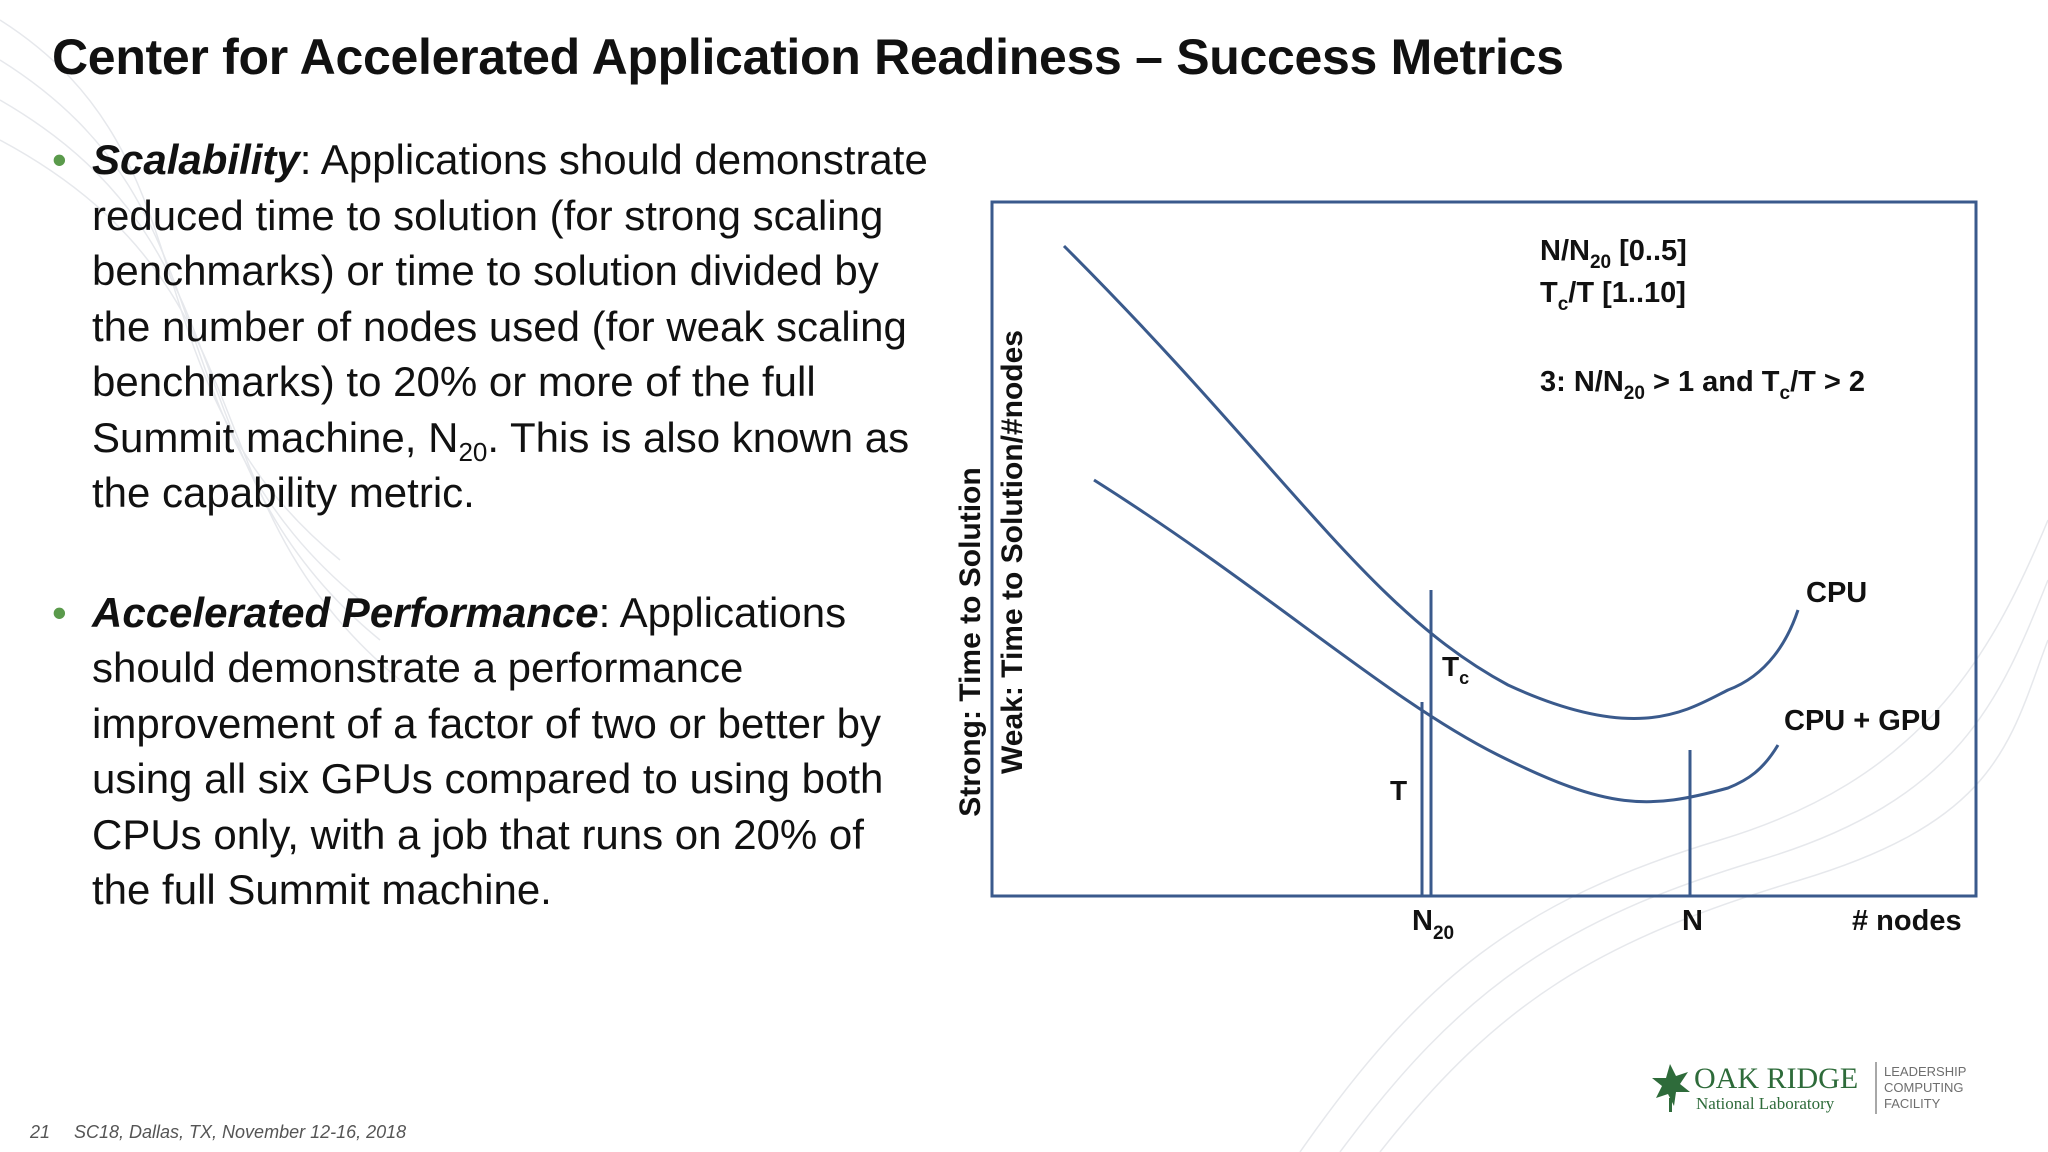  I want to click on y-axis-label-weak: Weak: Time to Solution/#nodes, so click(1012, 552).